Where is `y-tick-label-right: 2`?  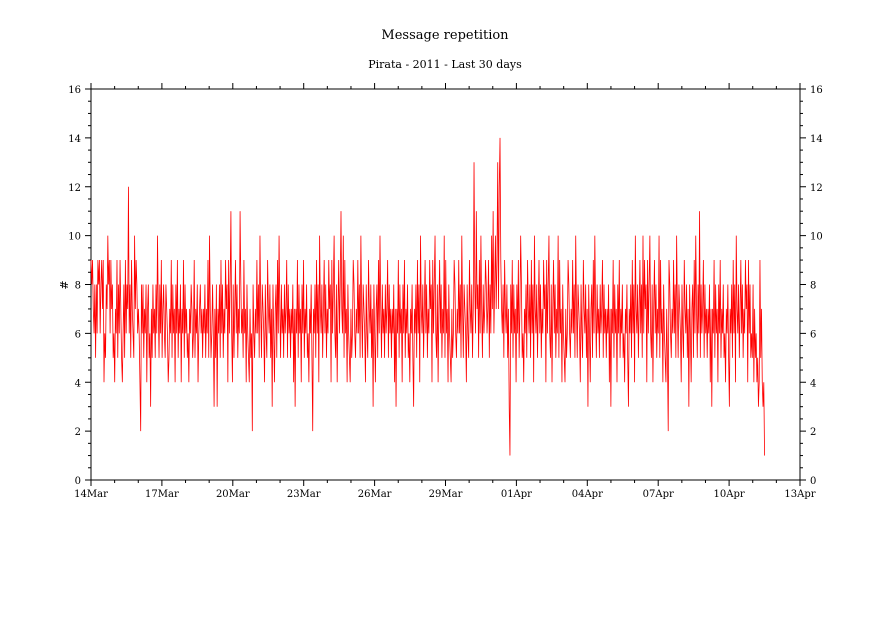 y-tick-label-right: 2 is located at coordinates (813, 432).